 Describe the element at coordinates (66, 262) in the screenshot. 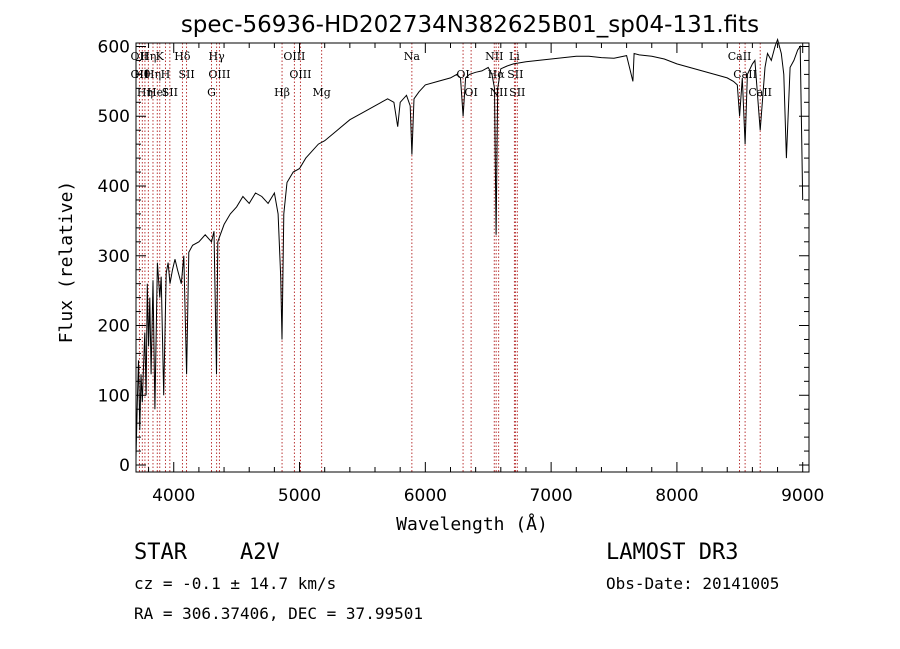

I see `y-axis-label: Flux (relative)` at that location.